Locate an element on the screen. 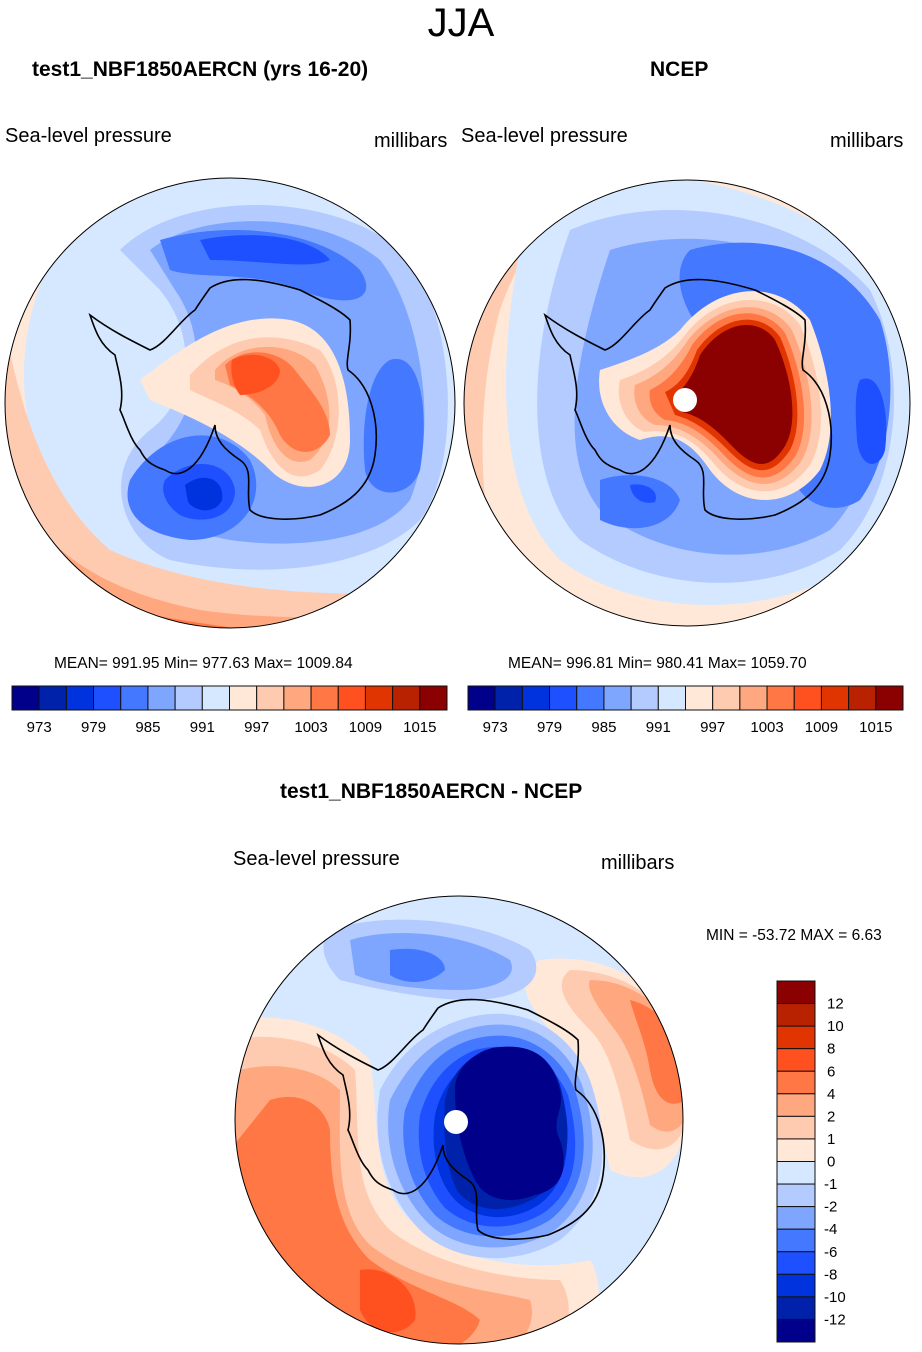  panel3-colorbar-tick-label: -8 is located at coordinates (830, 1274).